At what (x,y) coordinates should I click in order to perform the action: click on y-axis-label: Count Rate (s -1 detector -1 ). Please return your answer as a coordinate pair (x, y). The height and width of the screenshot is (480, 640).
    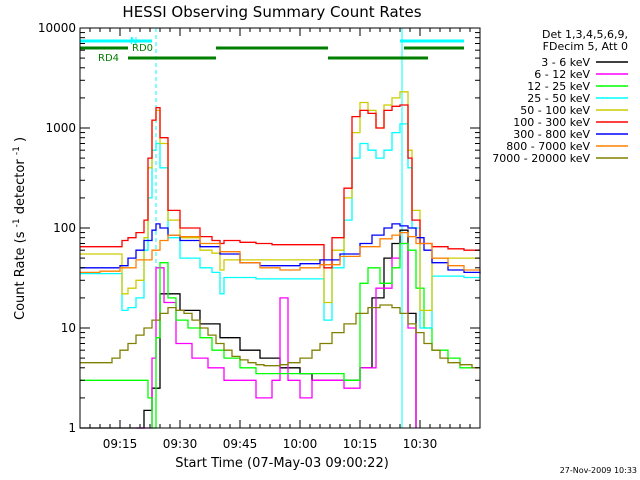
    Looking at the image, I should click on (20, 228).